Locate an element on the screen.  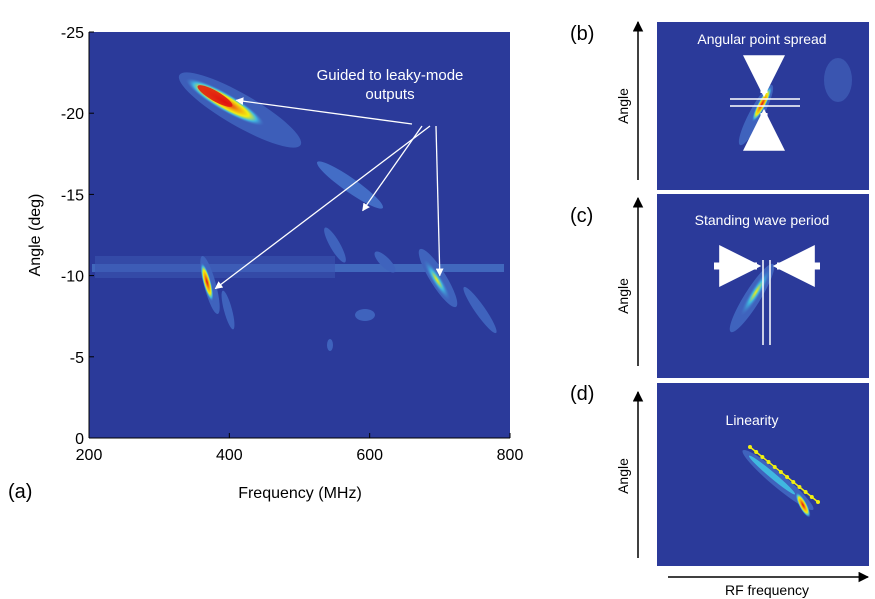
panel-d-label: (d) is located at coordinates (582, 394).